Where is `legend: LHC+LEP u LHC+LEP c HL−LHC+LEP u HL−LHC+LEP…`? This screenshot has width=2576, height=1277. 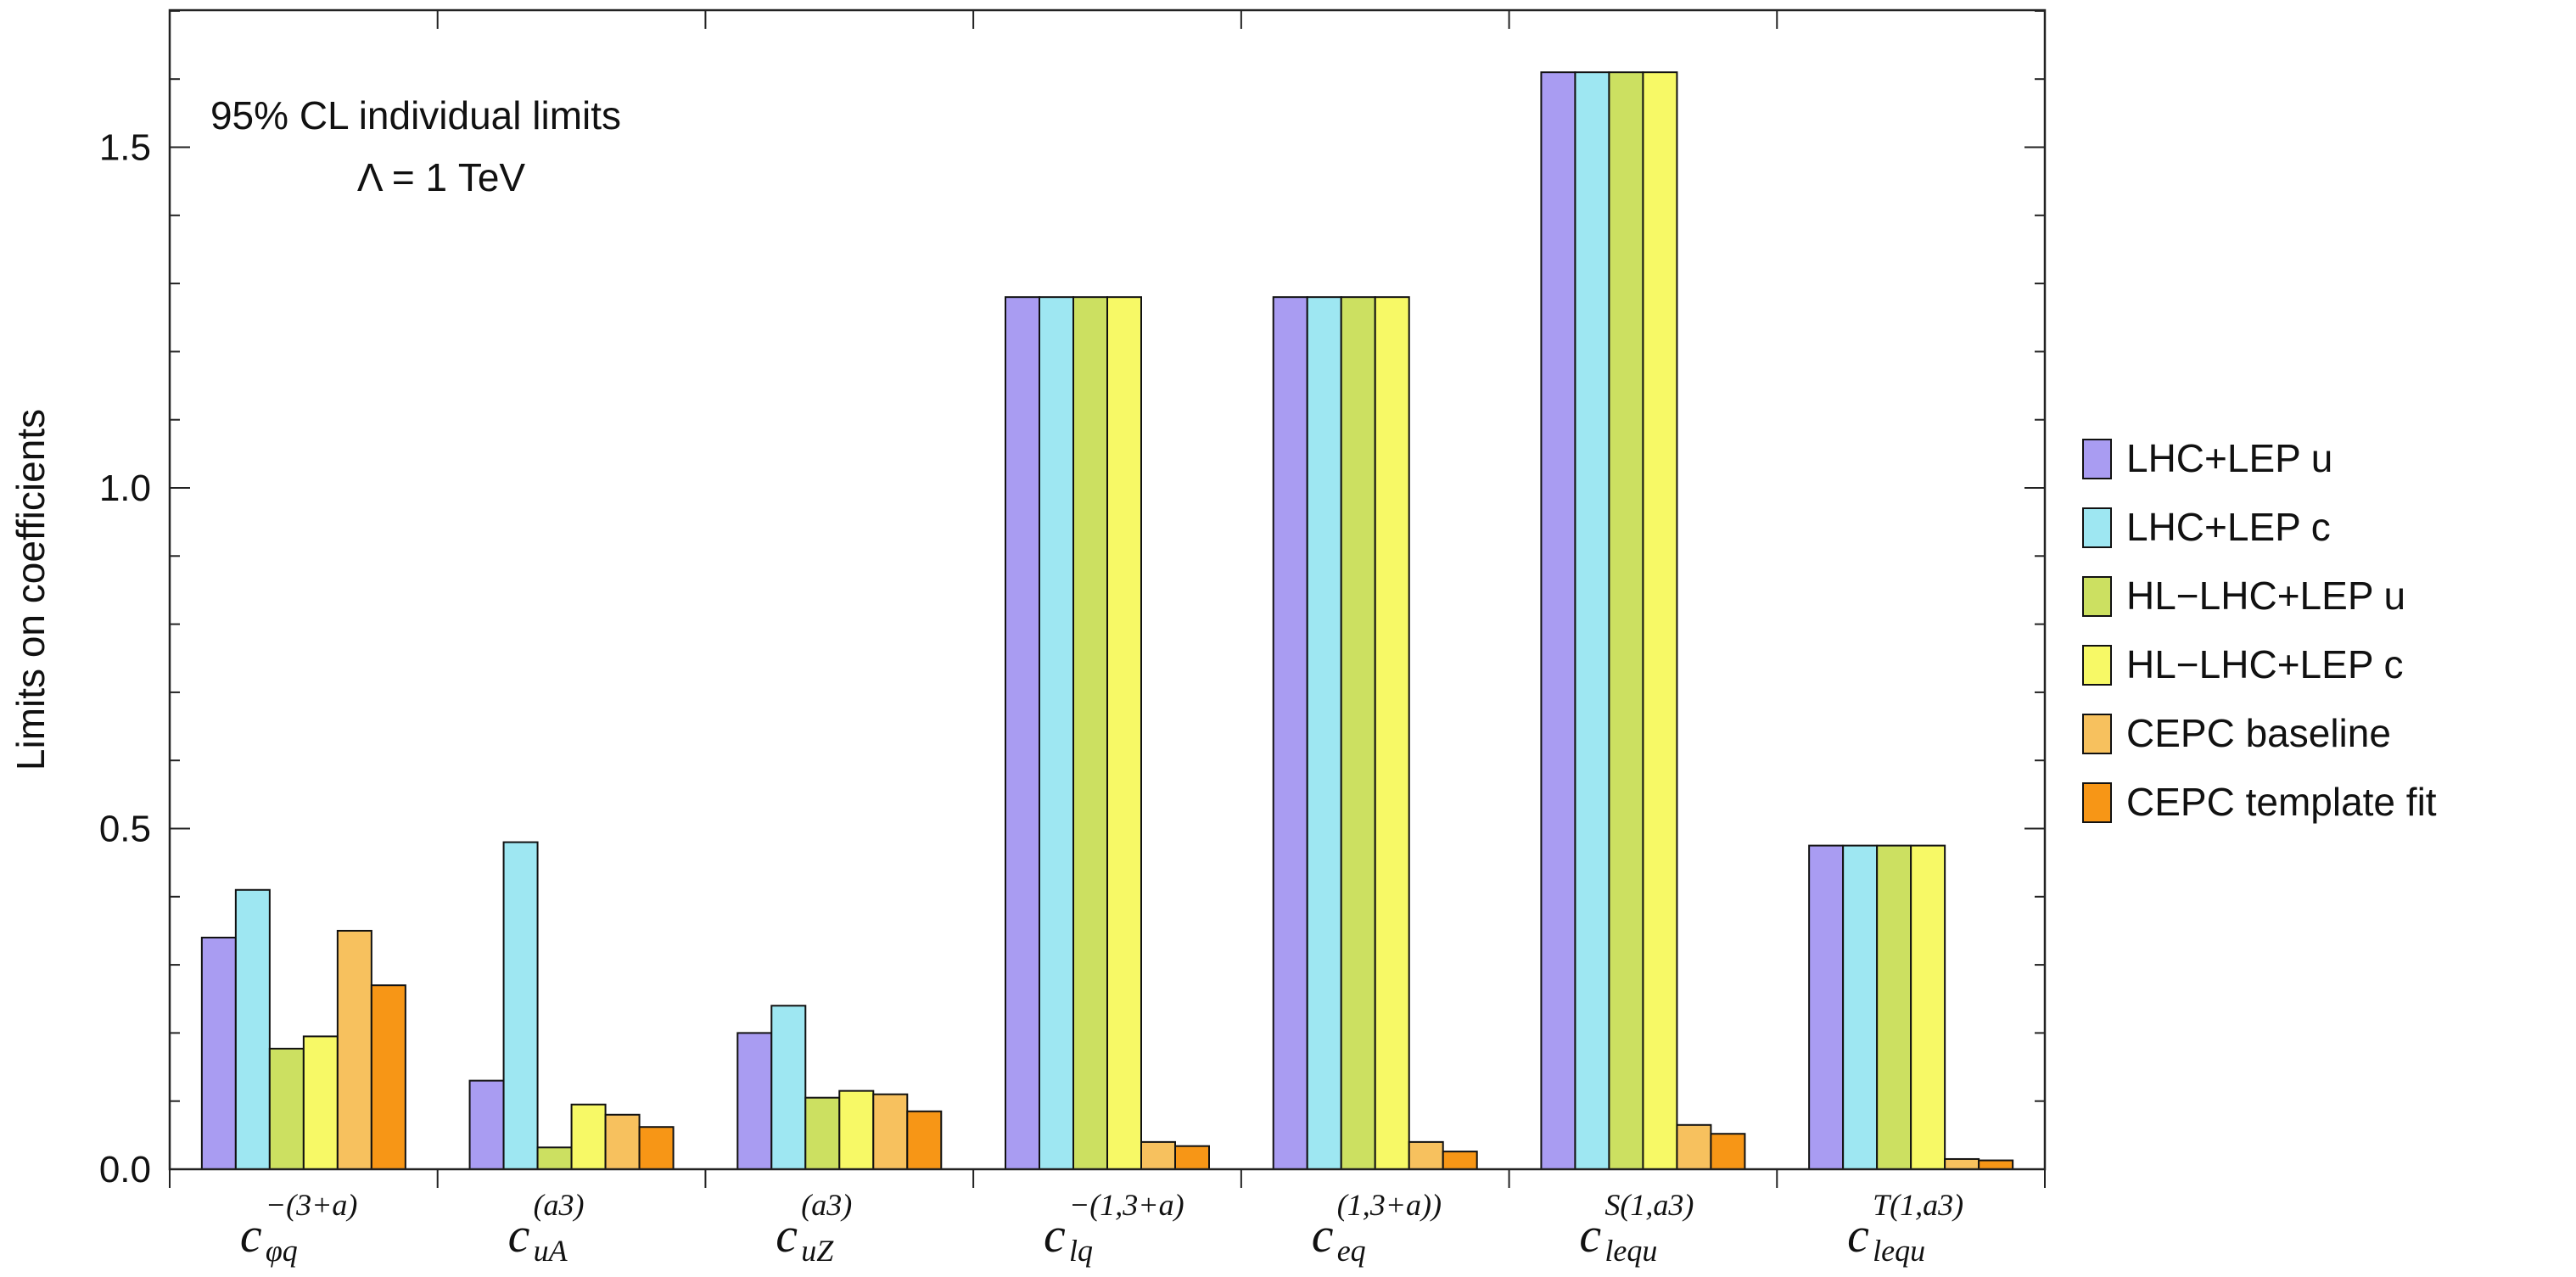
legend: LHC+LEP u LHC+LEP c HL−LHC+LEP u HL−LHC+LEP… is located at coordinates (2260, 630).